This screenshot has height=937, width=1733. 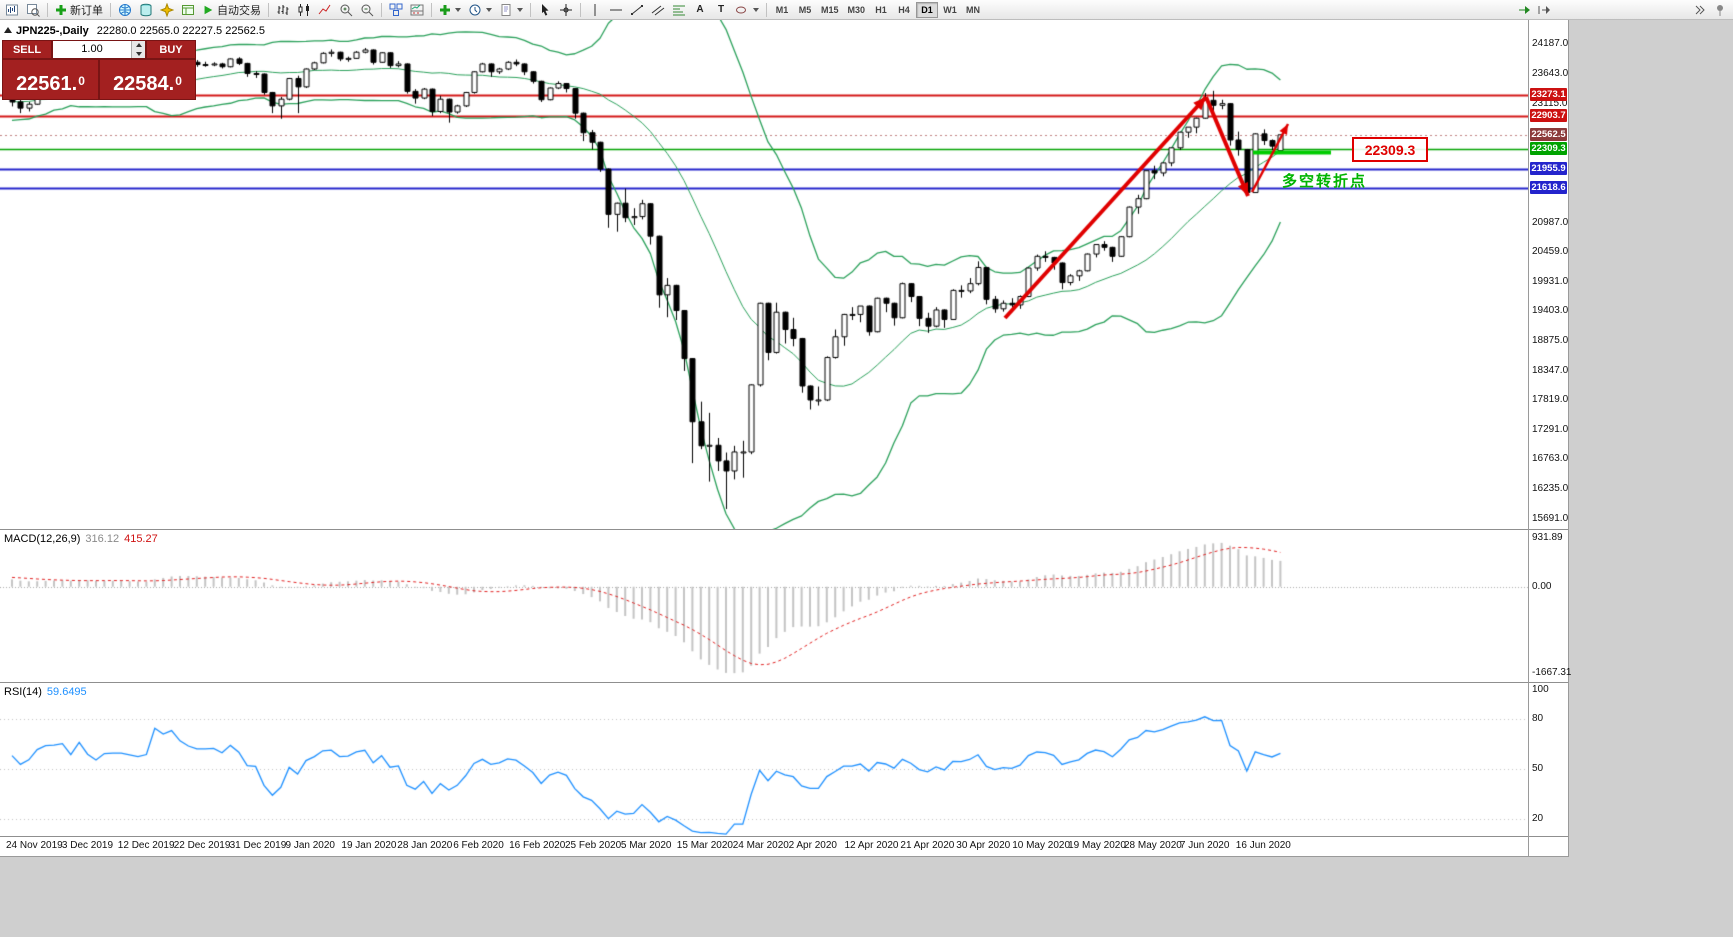 What do you see at coordinates (537, 845) in the screenshot?
I see `date-label: 16 Feb 2020` at bounding box center [537, 845].